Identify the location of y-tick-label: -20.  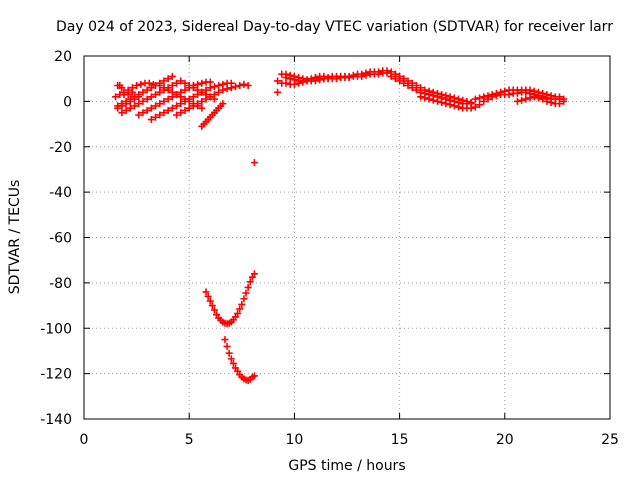
(60, 148).